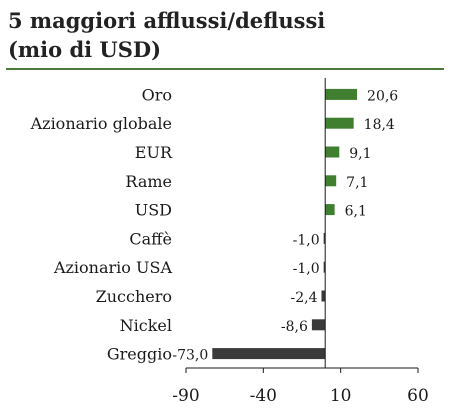 The width and height of the screenshot is (466, 418). I want to click on title-underline, so click(225, 69).